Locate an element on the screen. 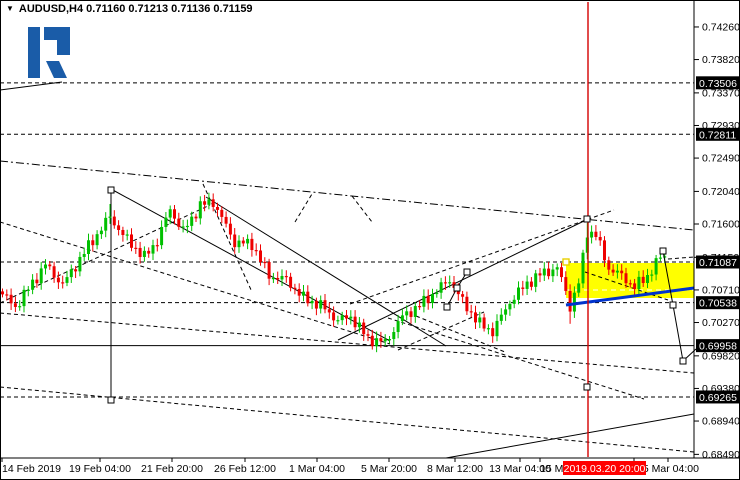  price-badge-label: 0.72811 is located at coordinates (717, 135).